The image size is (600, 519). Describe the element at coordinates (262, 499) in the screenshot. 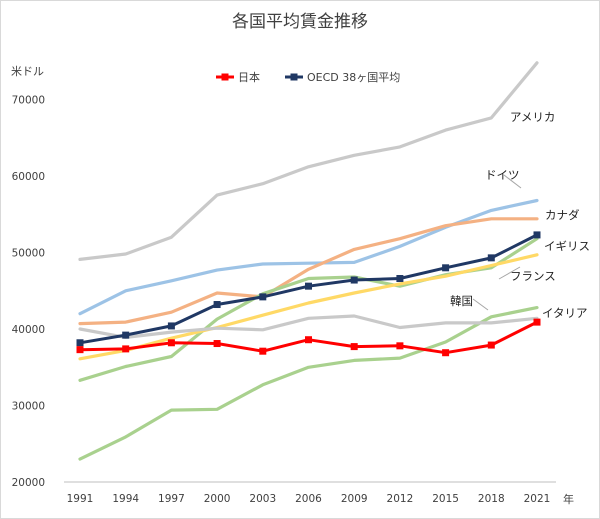

I see `x-tick-label: 2003` at that location.